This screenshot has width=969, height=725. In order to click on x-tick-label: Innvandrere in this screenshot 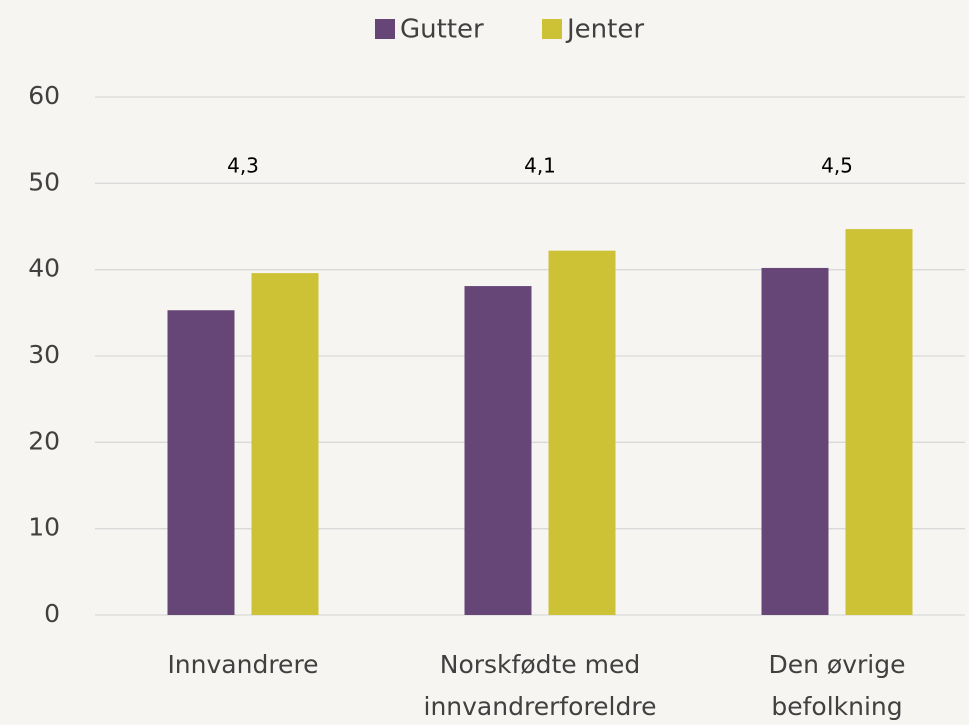, I will do `click(242, 664)`.